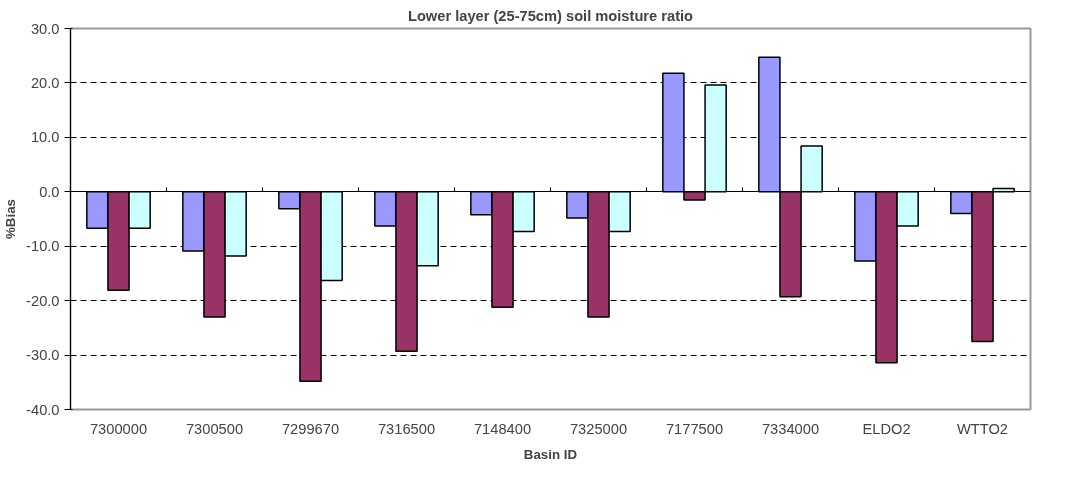 The height and width of the screenshot is (486, 1073). What do you see at coordinates (550, 454) in the screenshot?
I see `x-axis-title: Basin ID` at bounding box center [550, 454].